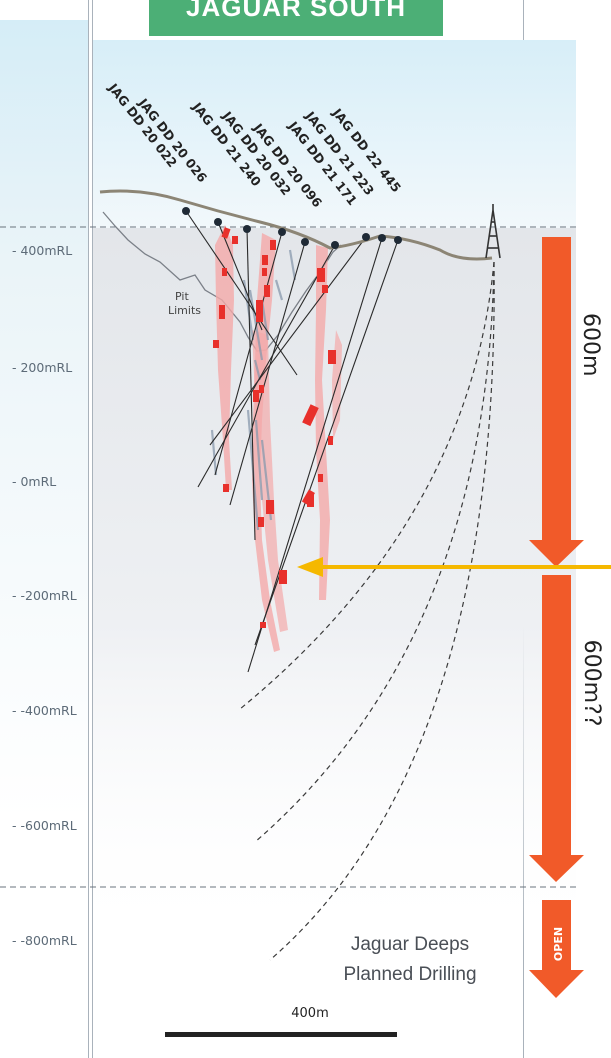 This screenshot has width=611, height=1058. Describe the element at coordinates (410, 944) in the screenshot. I see `planned-drilling-line-1: Jaguar Deeps` at that location.